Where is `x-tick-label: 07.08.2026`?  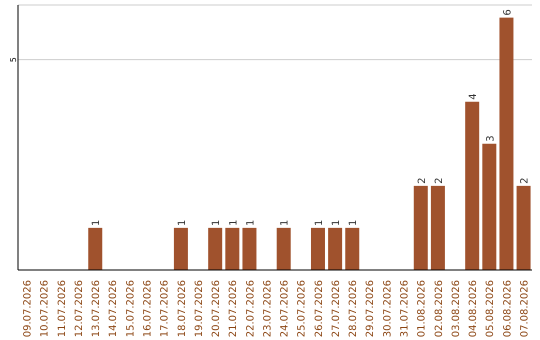 x-tick-label: 07.08.2026 is located at coordinates (524, 309).